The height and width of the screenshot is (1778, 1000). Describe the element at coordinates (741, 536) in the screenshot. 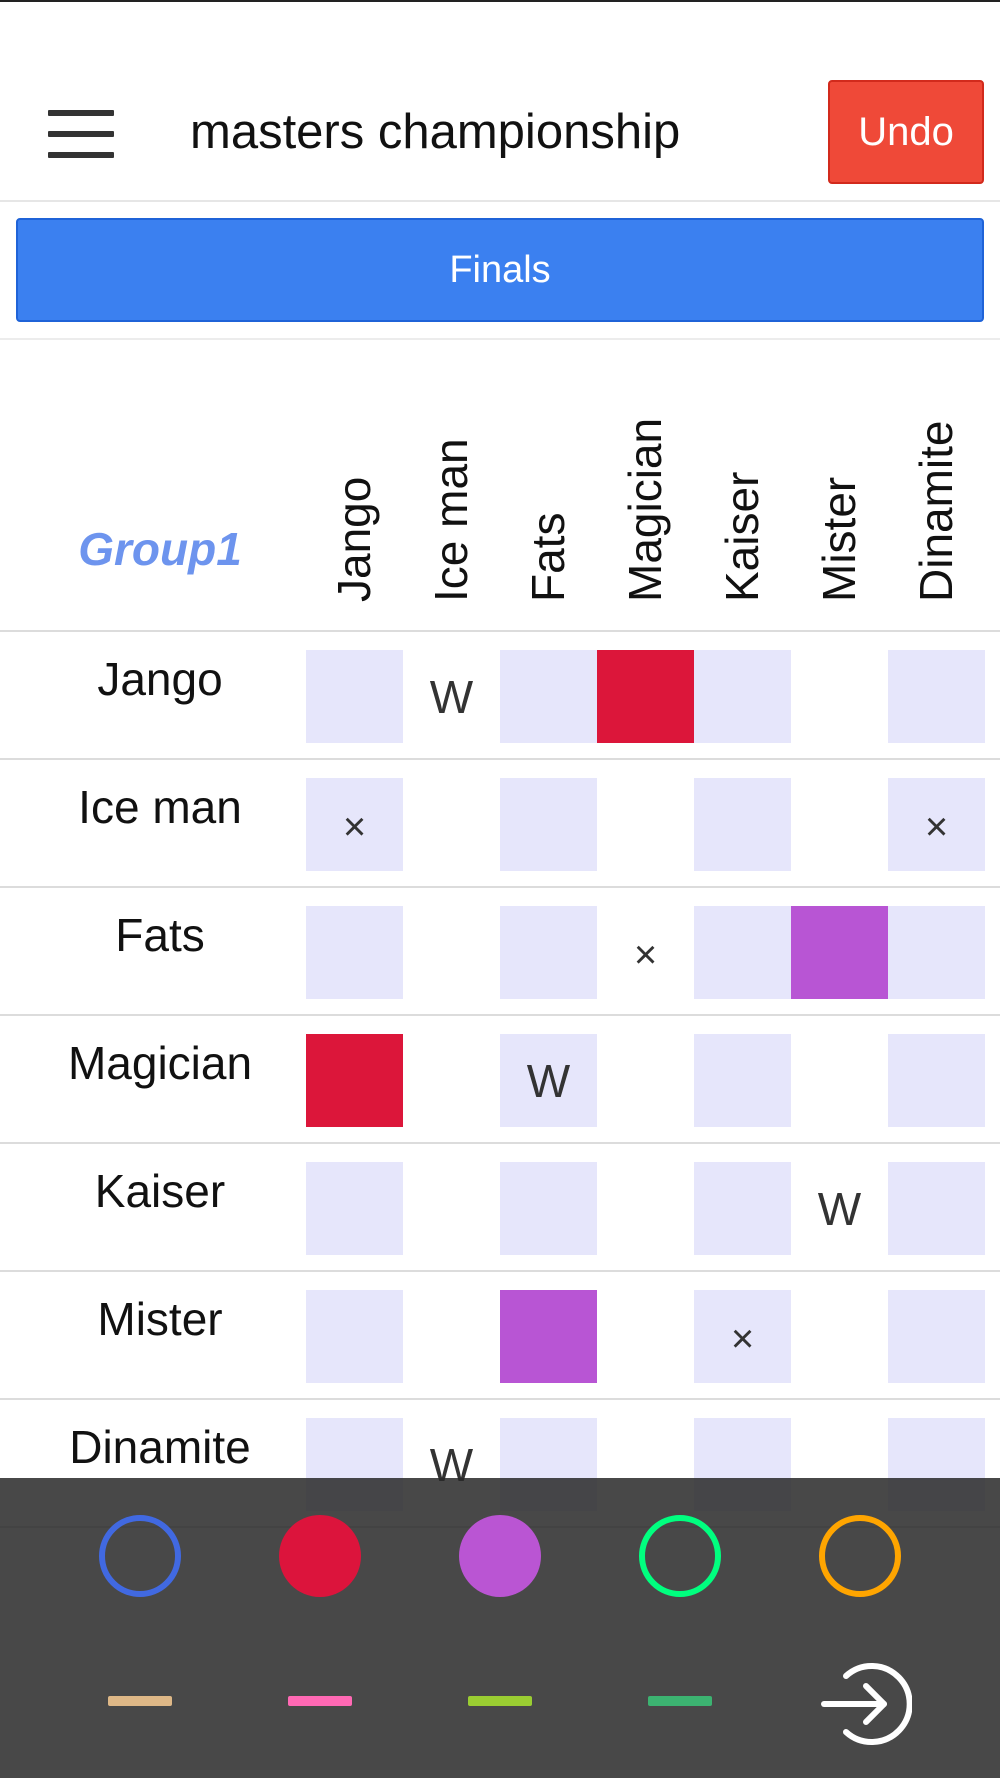

I see `column-header-label: Kaiser` at that location.